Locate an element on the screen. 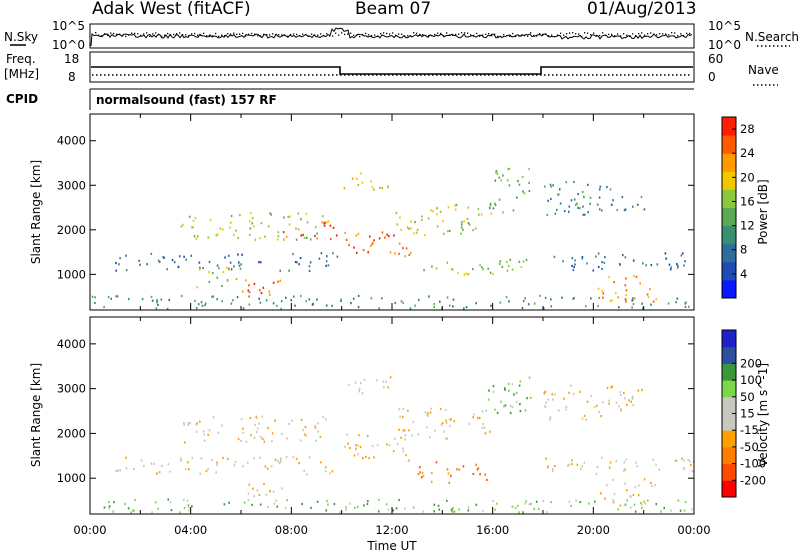 This screenshot has width=800, height=554. velocity-colorbar-swatch is located at coordinates (729, 405).